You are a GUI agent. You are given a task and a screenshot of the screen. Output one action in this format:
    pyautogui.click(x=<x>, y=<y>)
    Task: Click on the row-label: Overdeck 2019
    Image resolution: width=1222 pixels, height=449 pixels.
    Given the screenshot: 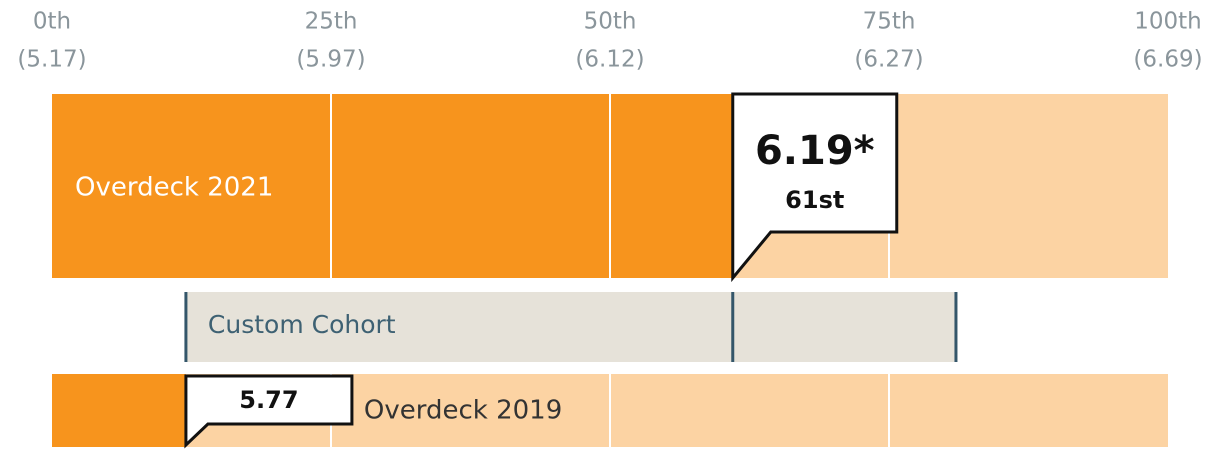 What is the action you would take?
    pyautogui.click(x=463, y=411)
    